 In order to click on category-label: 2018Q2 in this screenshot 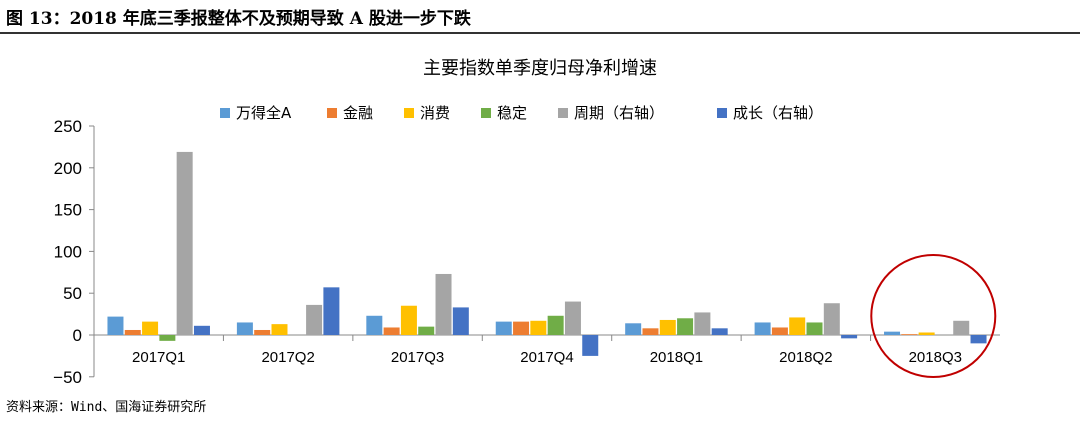, I will do `click(805, 357)`.